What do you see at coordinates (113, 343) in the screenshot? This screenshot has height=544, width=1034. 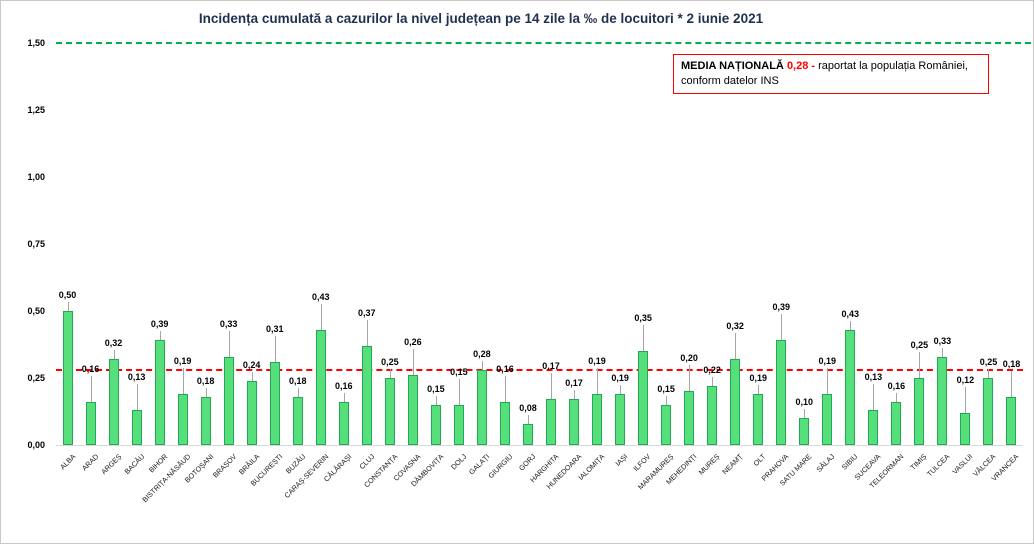 I see `bar-value-label: 0,32` at bounding box center [113, 343].